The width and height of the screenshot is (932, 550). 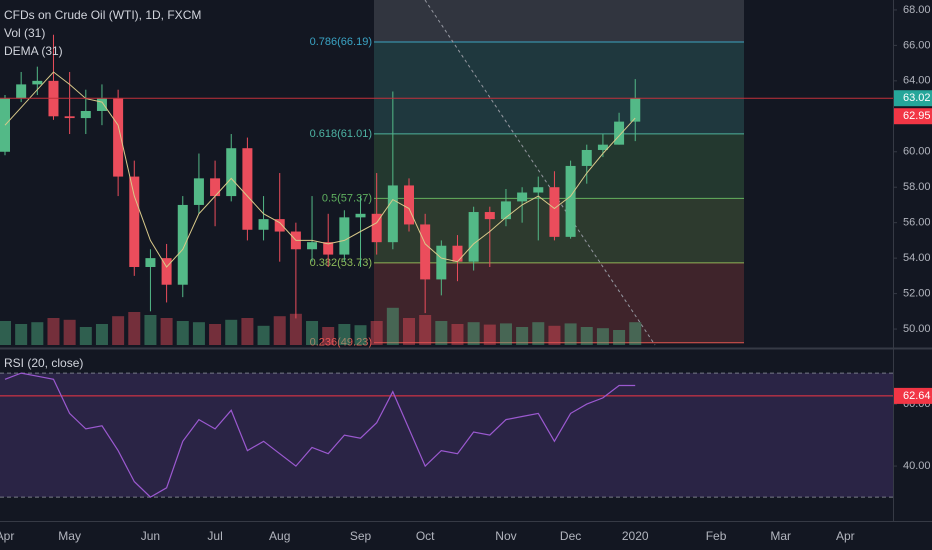 I want to click on rsi-last-box, so click(x=913, y=395).